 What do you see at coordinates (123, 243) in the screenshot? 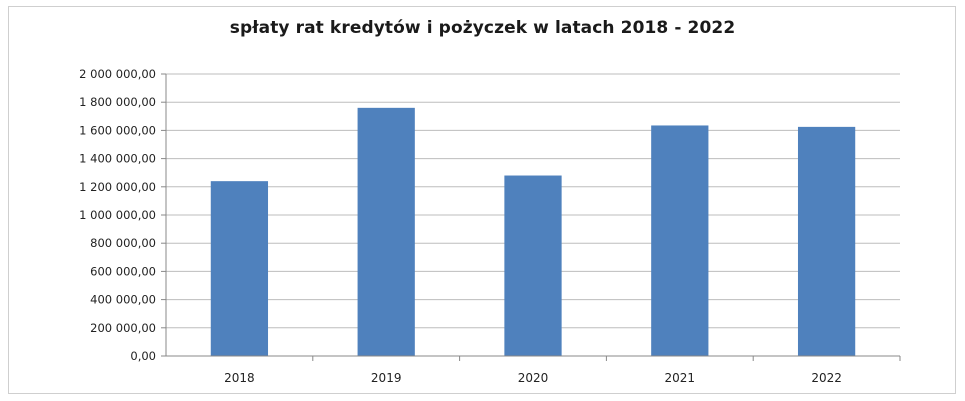
I see `y-tick-label: 800 000,00` at bounding box center [123, 243].